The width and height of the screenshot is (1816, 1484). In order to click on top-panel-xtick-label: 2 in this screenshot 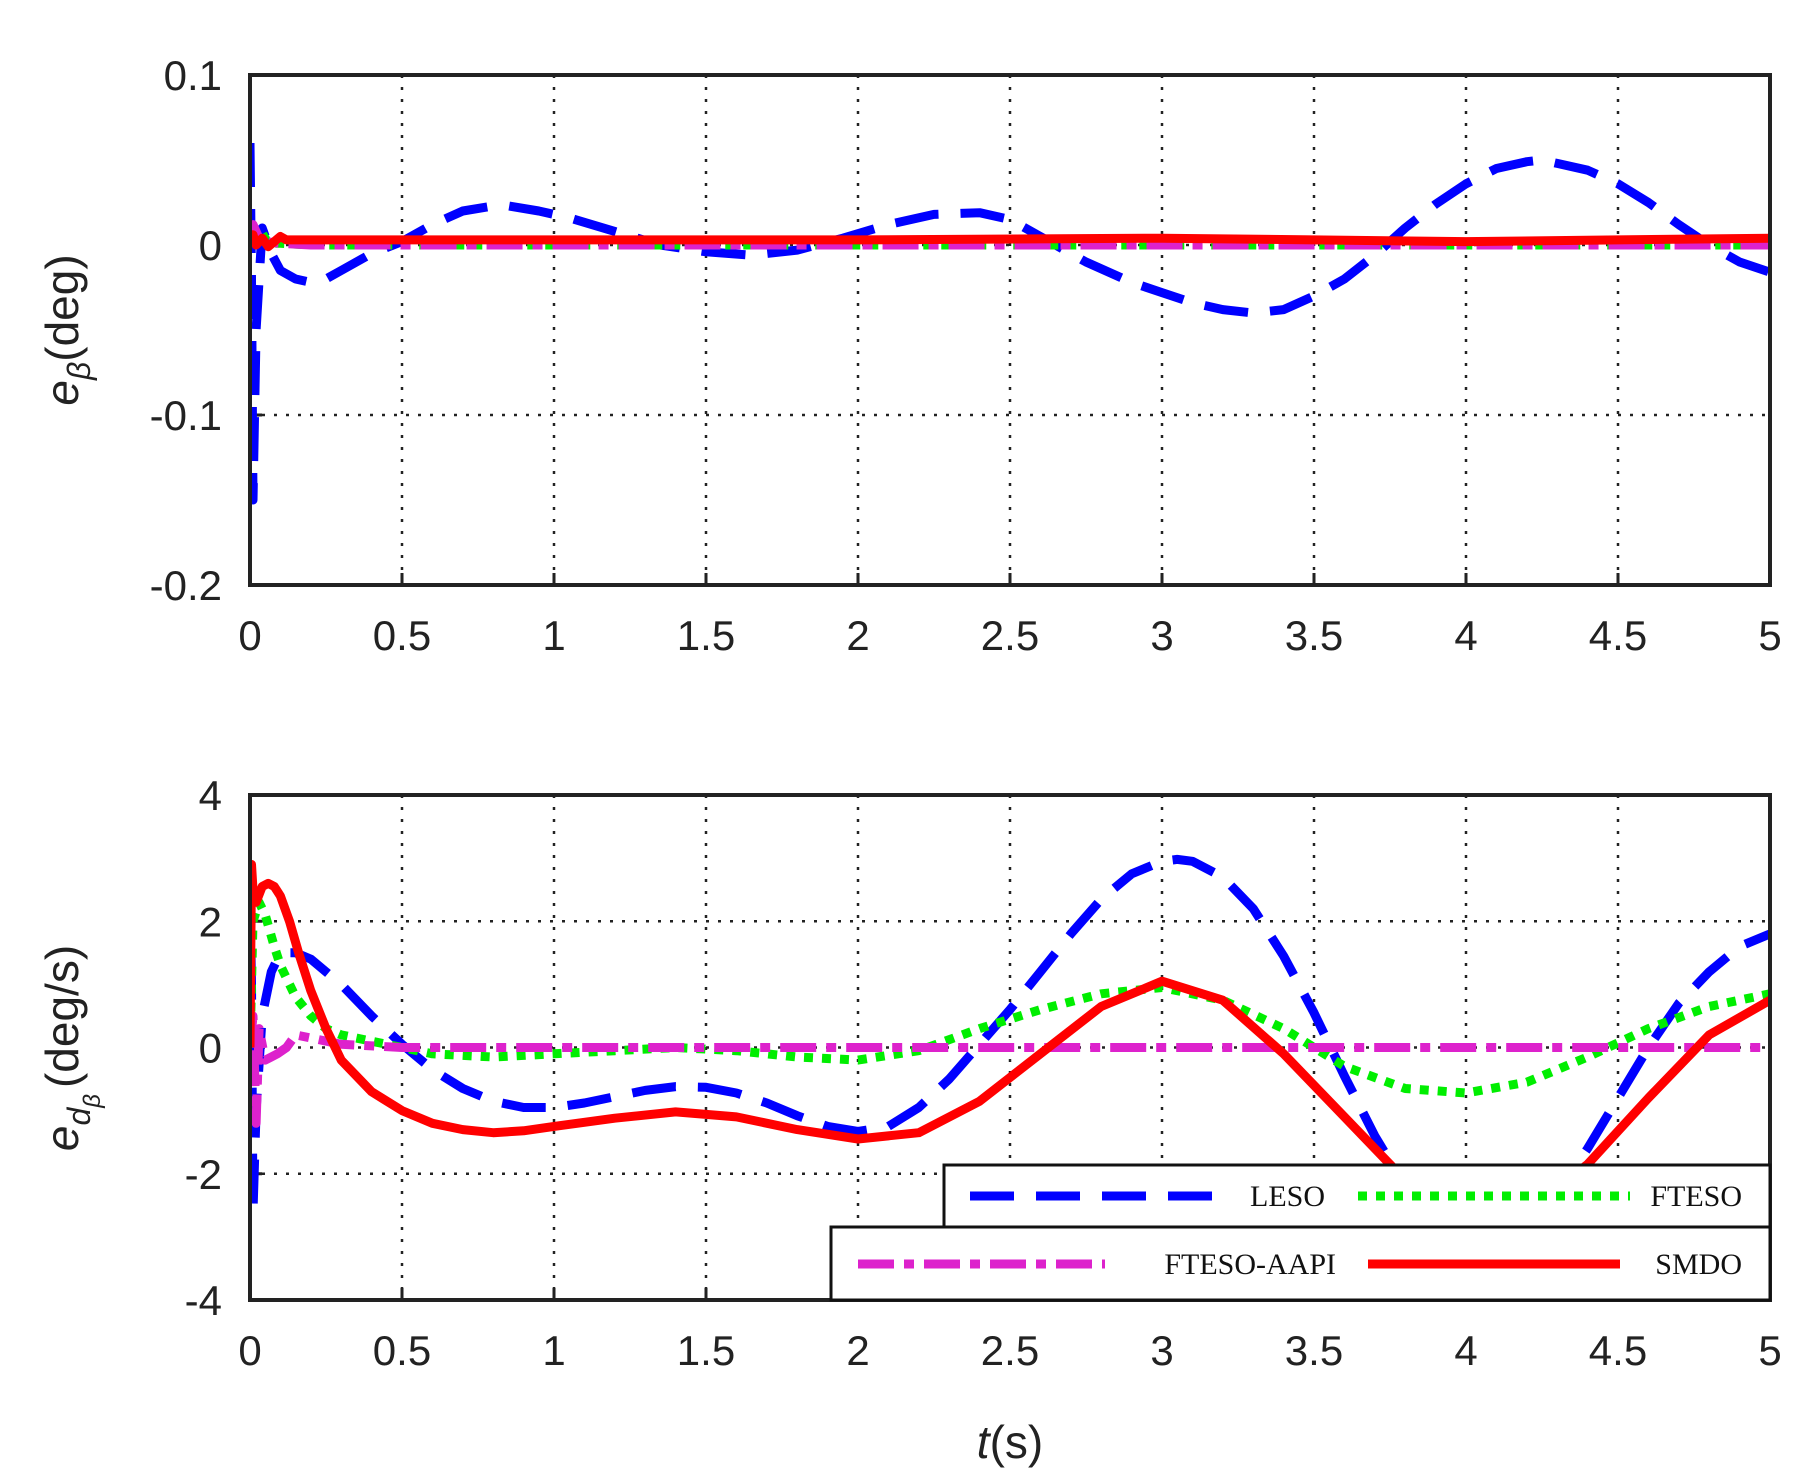, I will do `click(857, 635)`.